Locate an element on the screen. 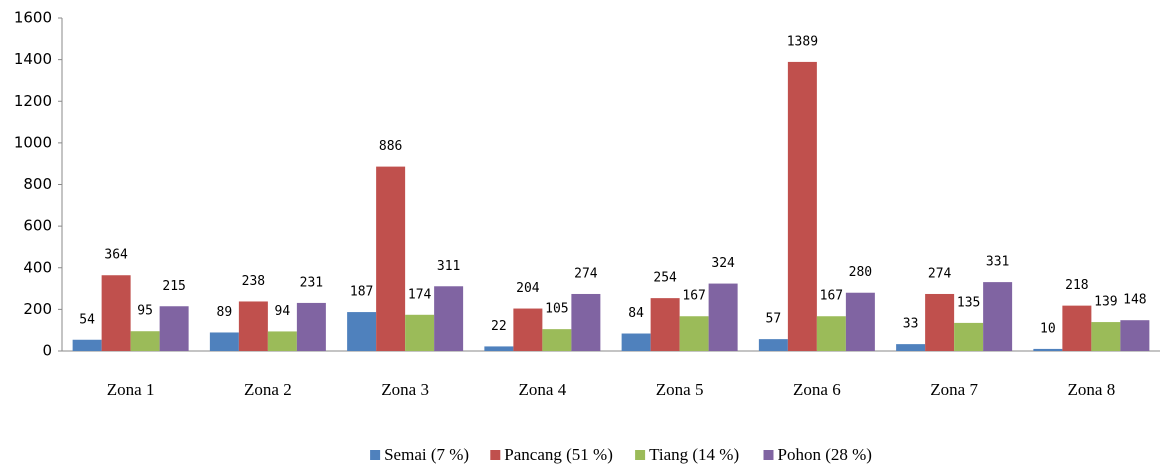  value-label: 135 is located at coordinates (968, 302).